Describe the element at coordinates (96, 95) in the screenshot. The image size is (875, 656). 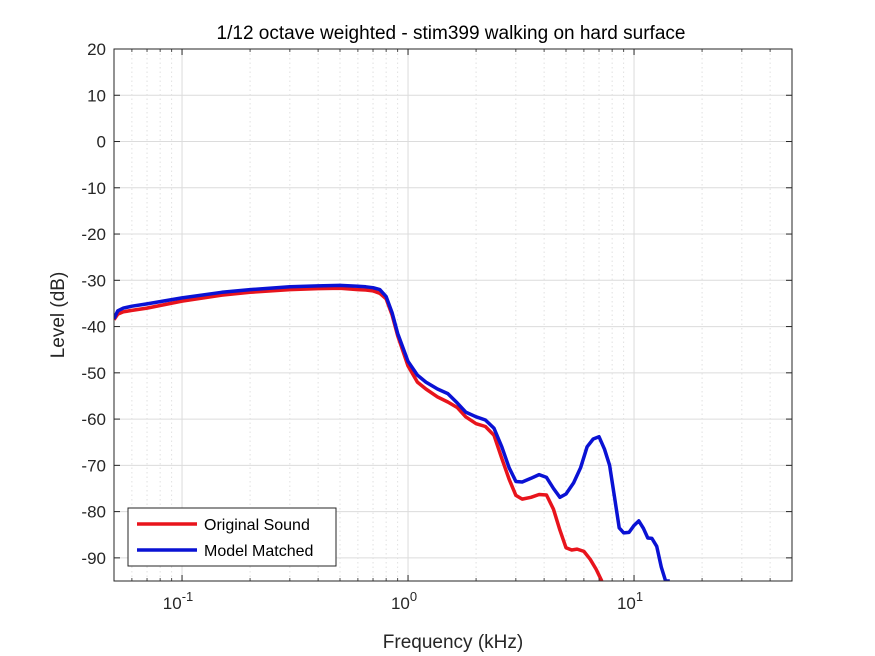
I see `y-tick-label: 10` at that location.